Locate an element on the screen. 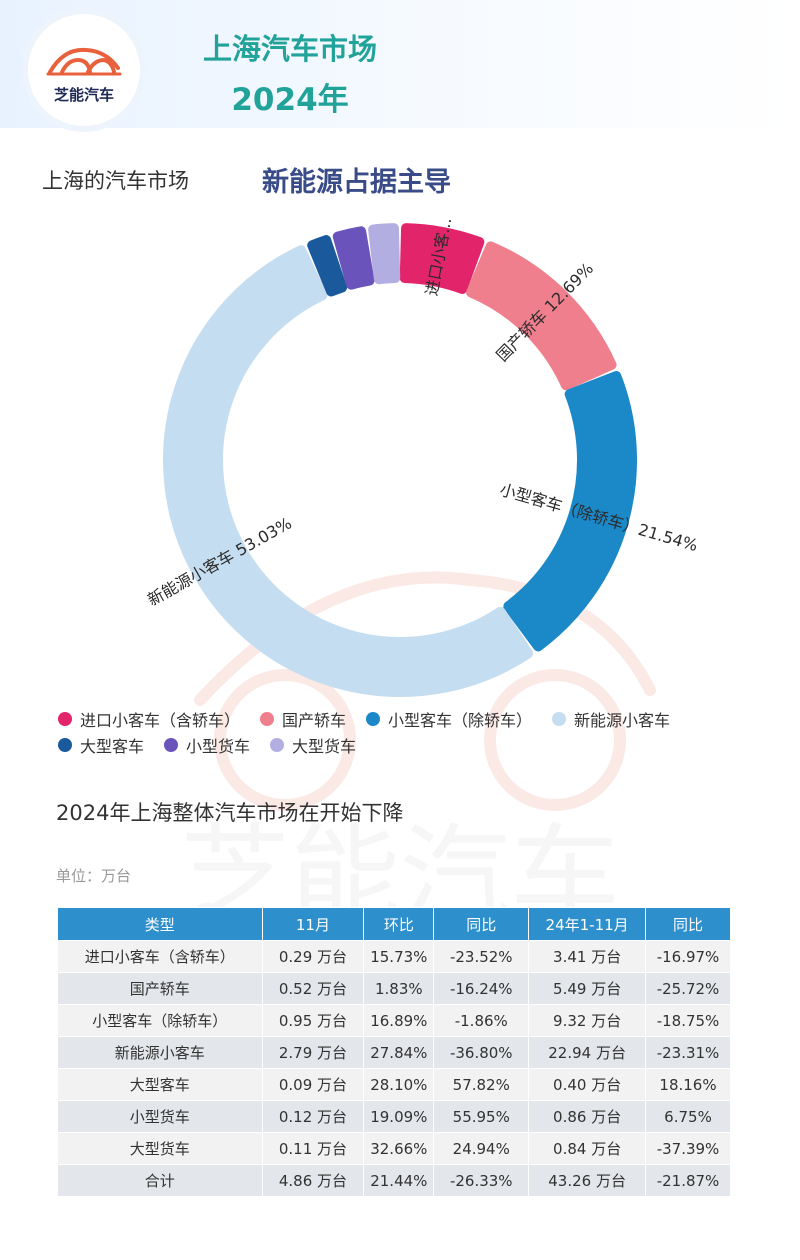  table-cell: -1.86% is located at coordinates (481, 1020).